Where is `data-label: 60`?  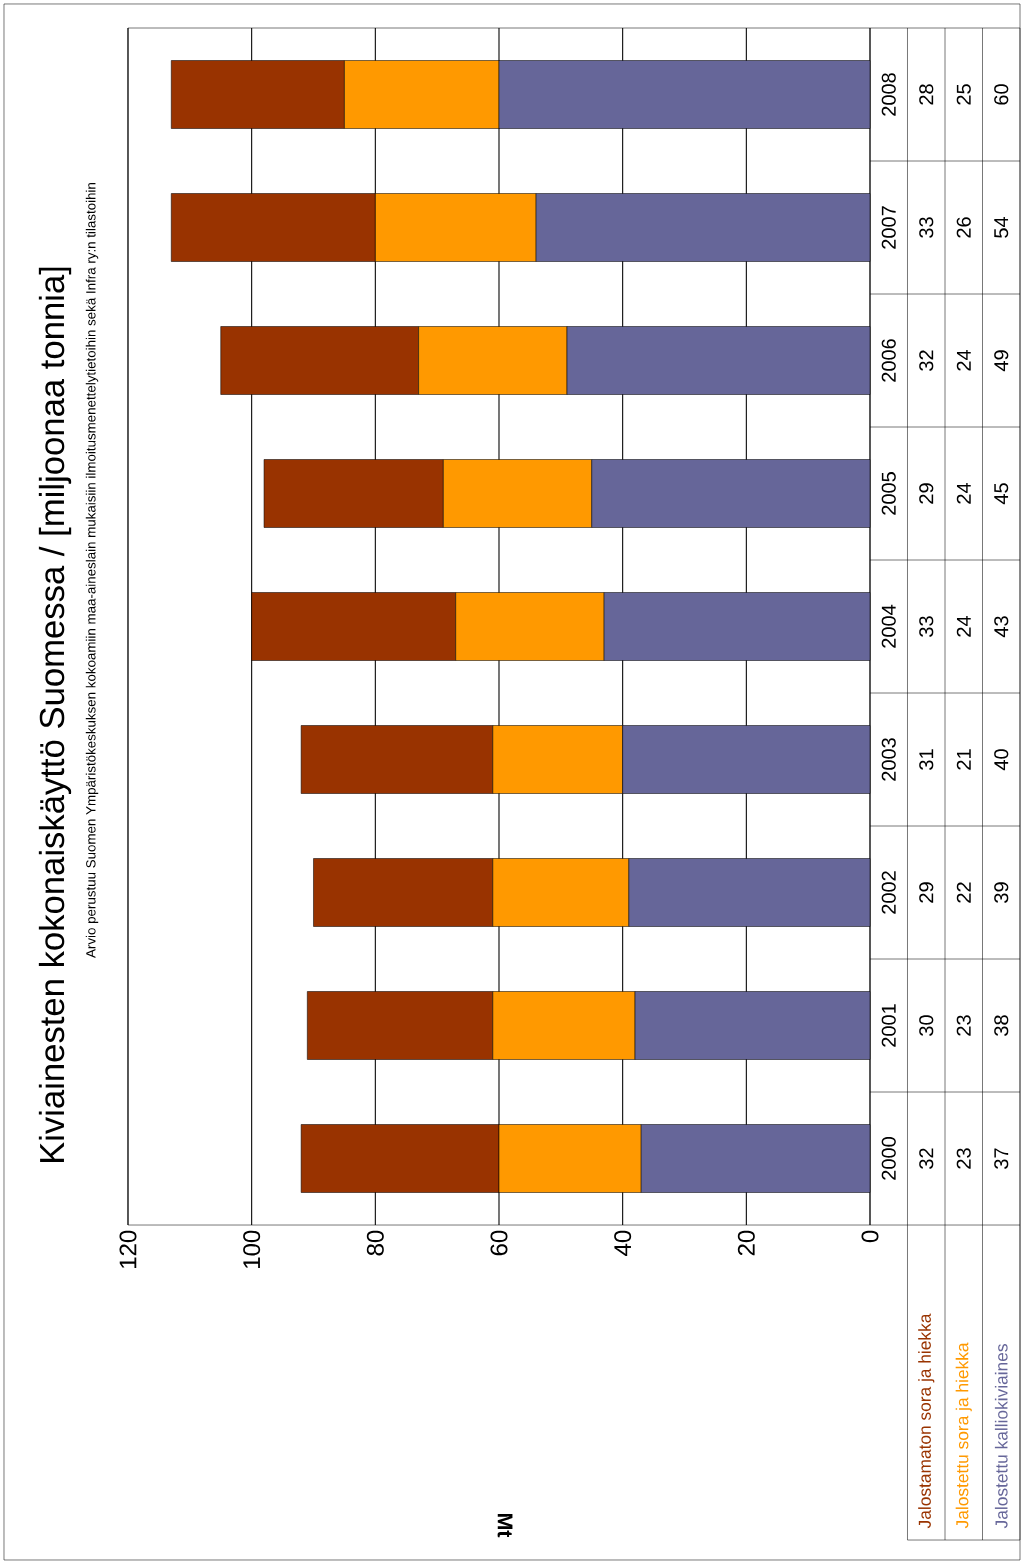
data-label: 60 is located at coordinates (1001, 94).